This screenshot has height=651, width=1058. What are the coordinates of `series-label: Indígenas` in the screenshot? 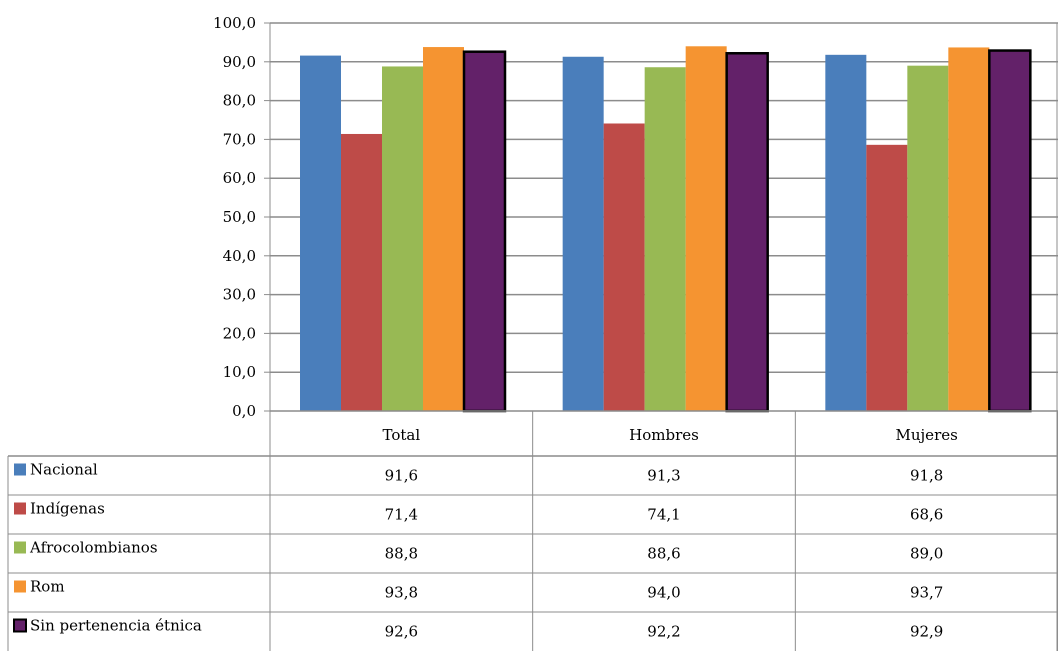 It's located at (67, 509).